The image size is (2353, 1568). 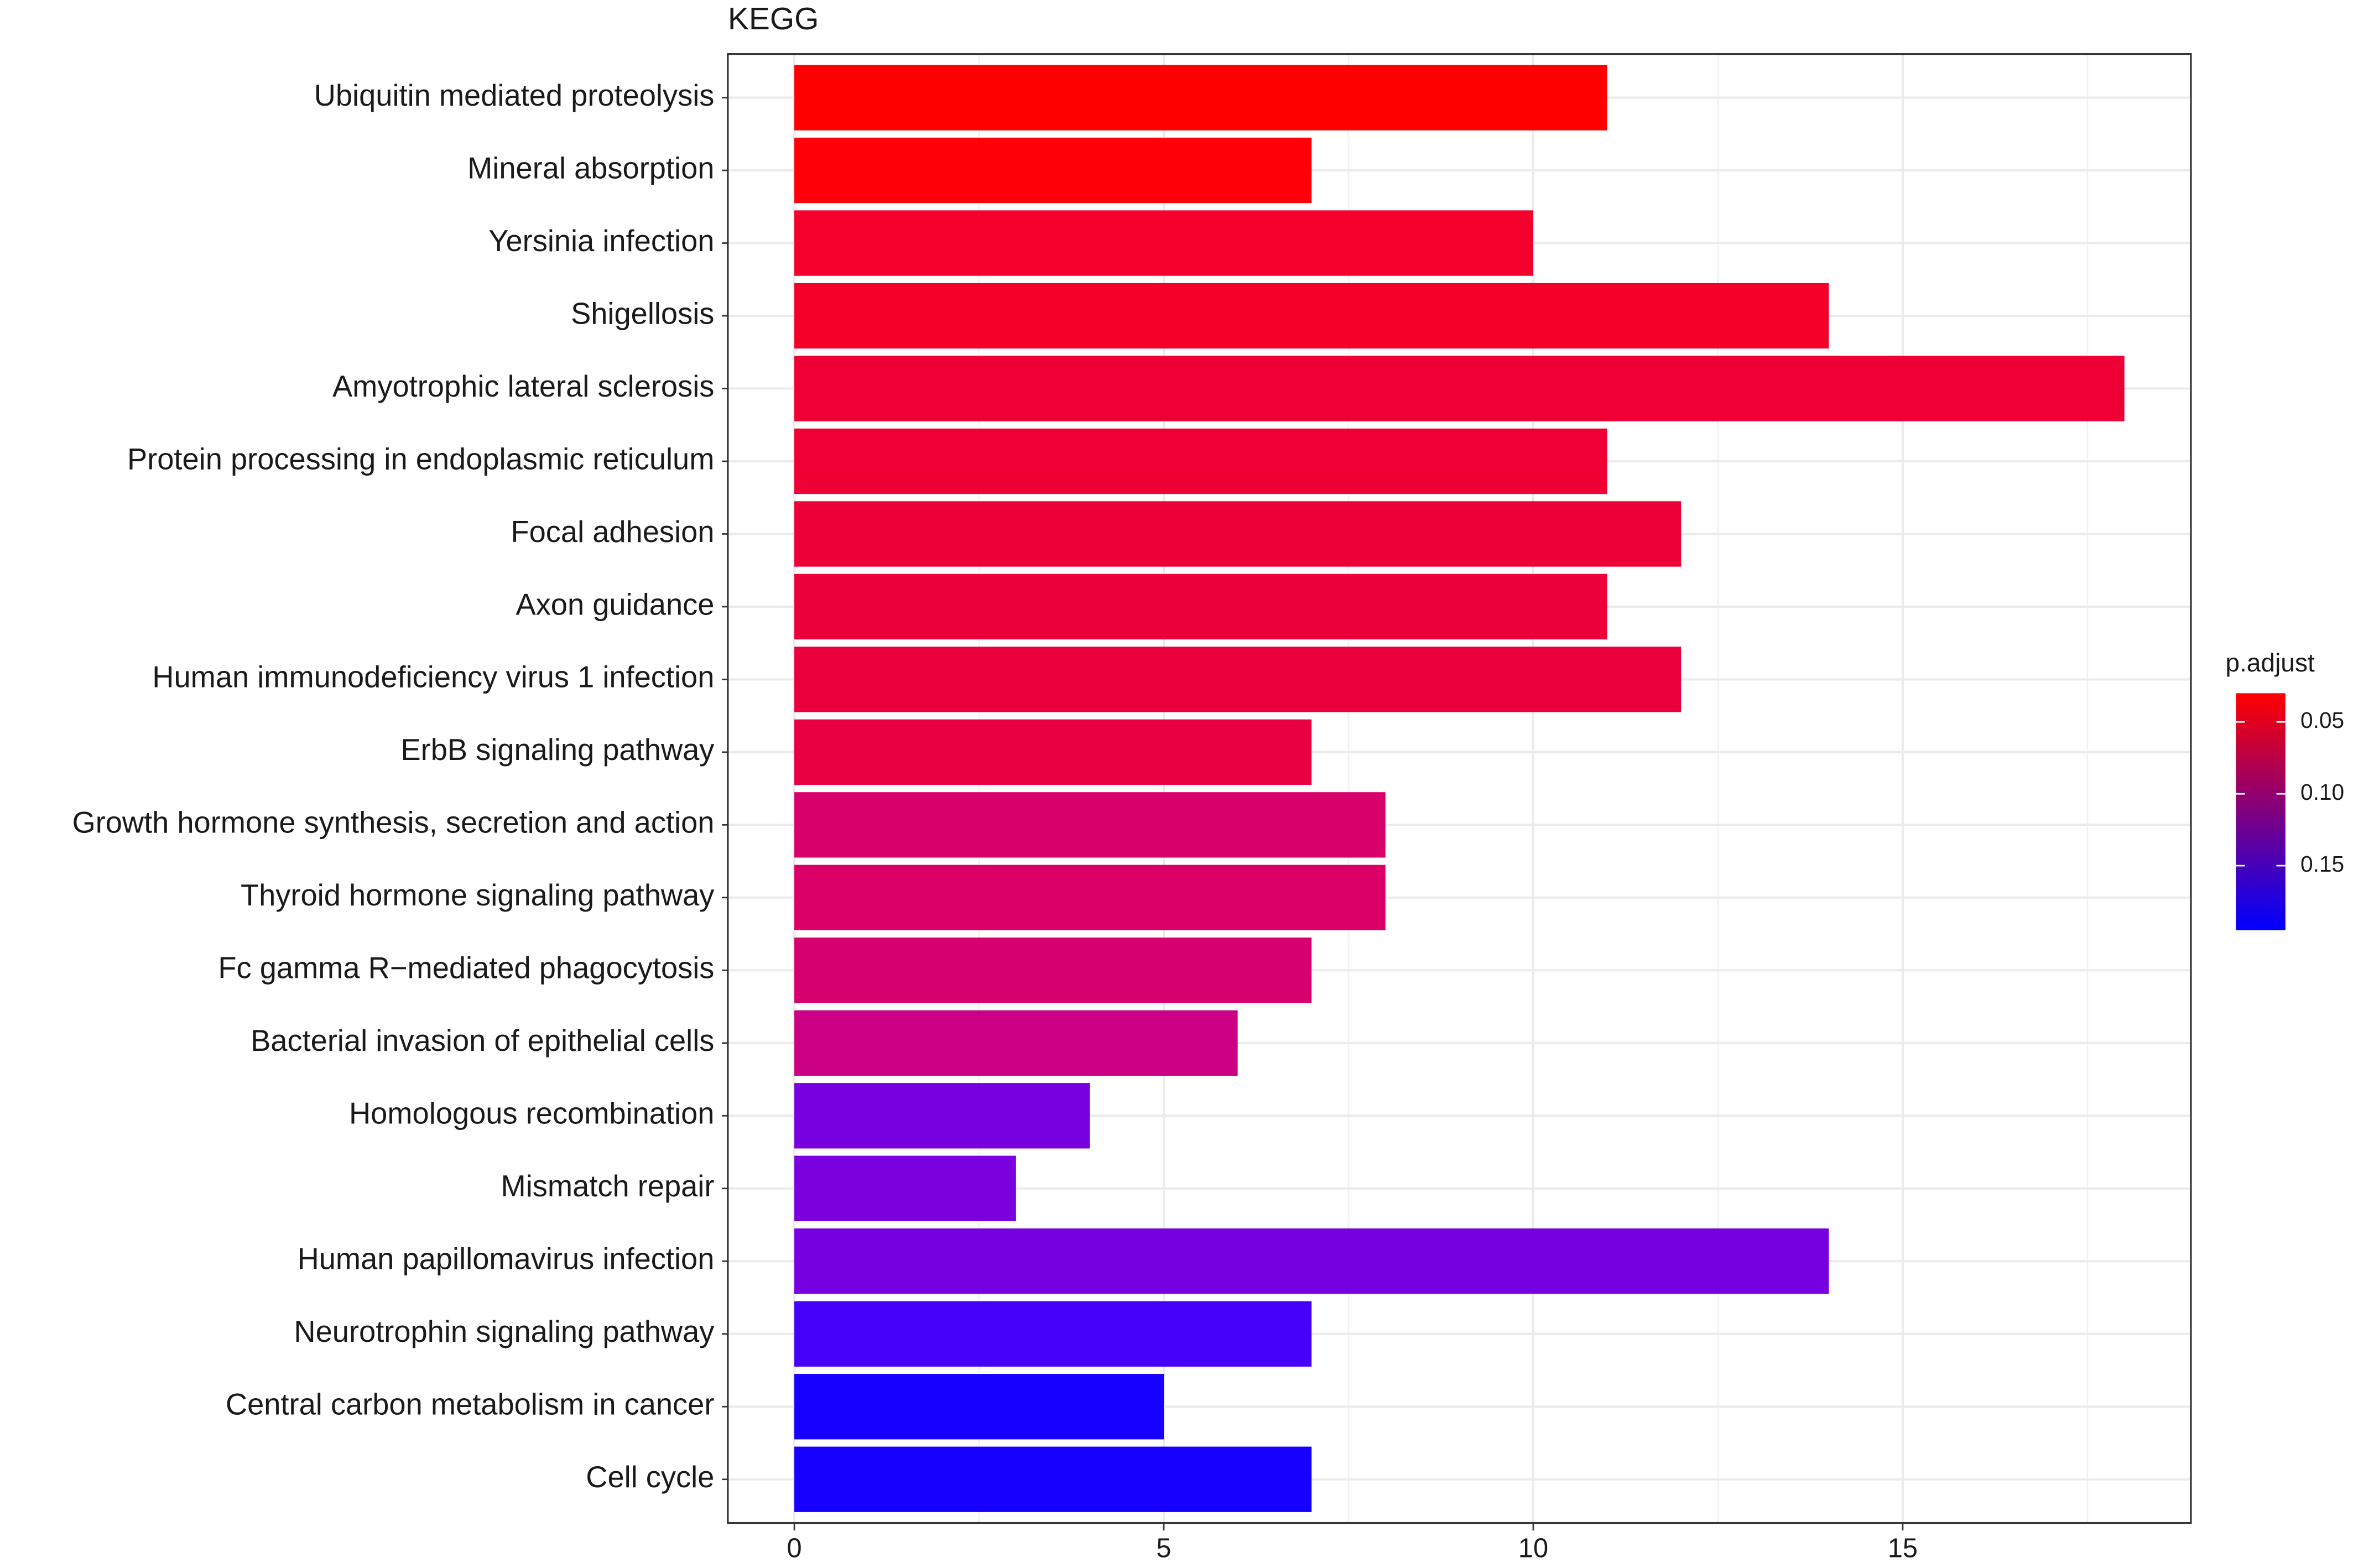 I want to click on colorbar-tick-label: 0.15, so click(x=2322, y=864).